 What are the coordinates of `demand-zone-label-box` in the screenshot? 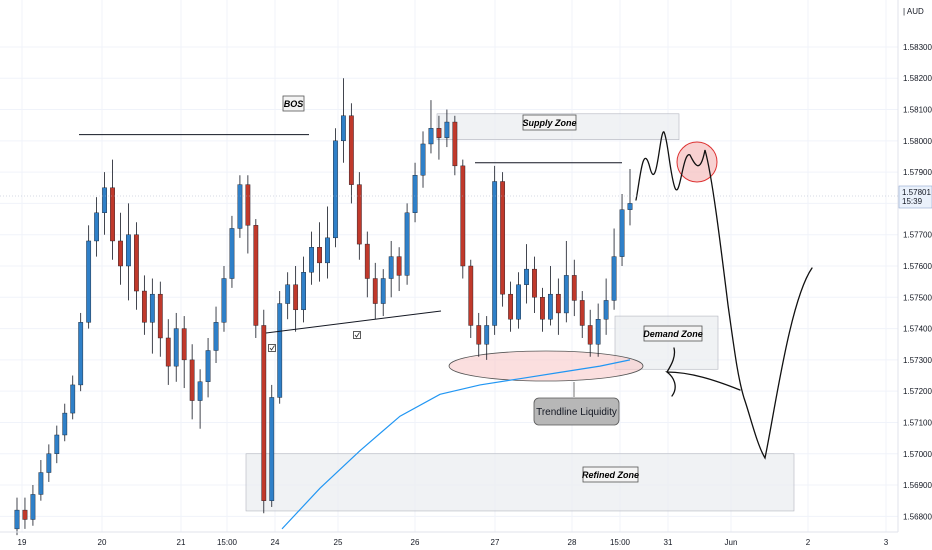 It's located at (673, 333).